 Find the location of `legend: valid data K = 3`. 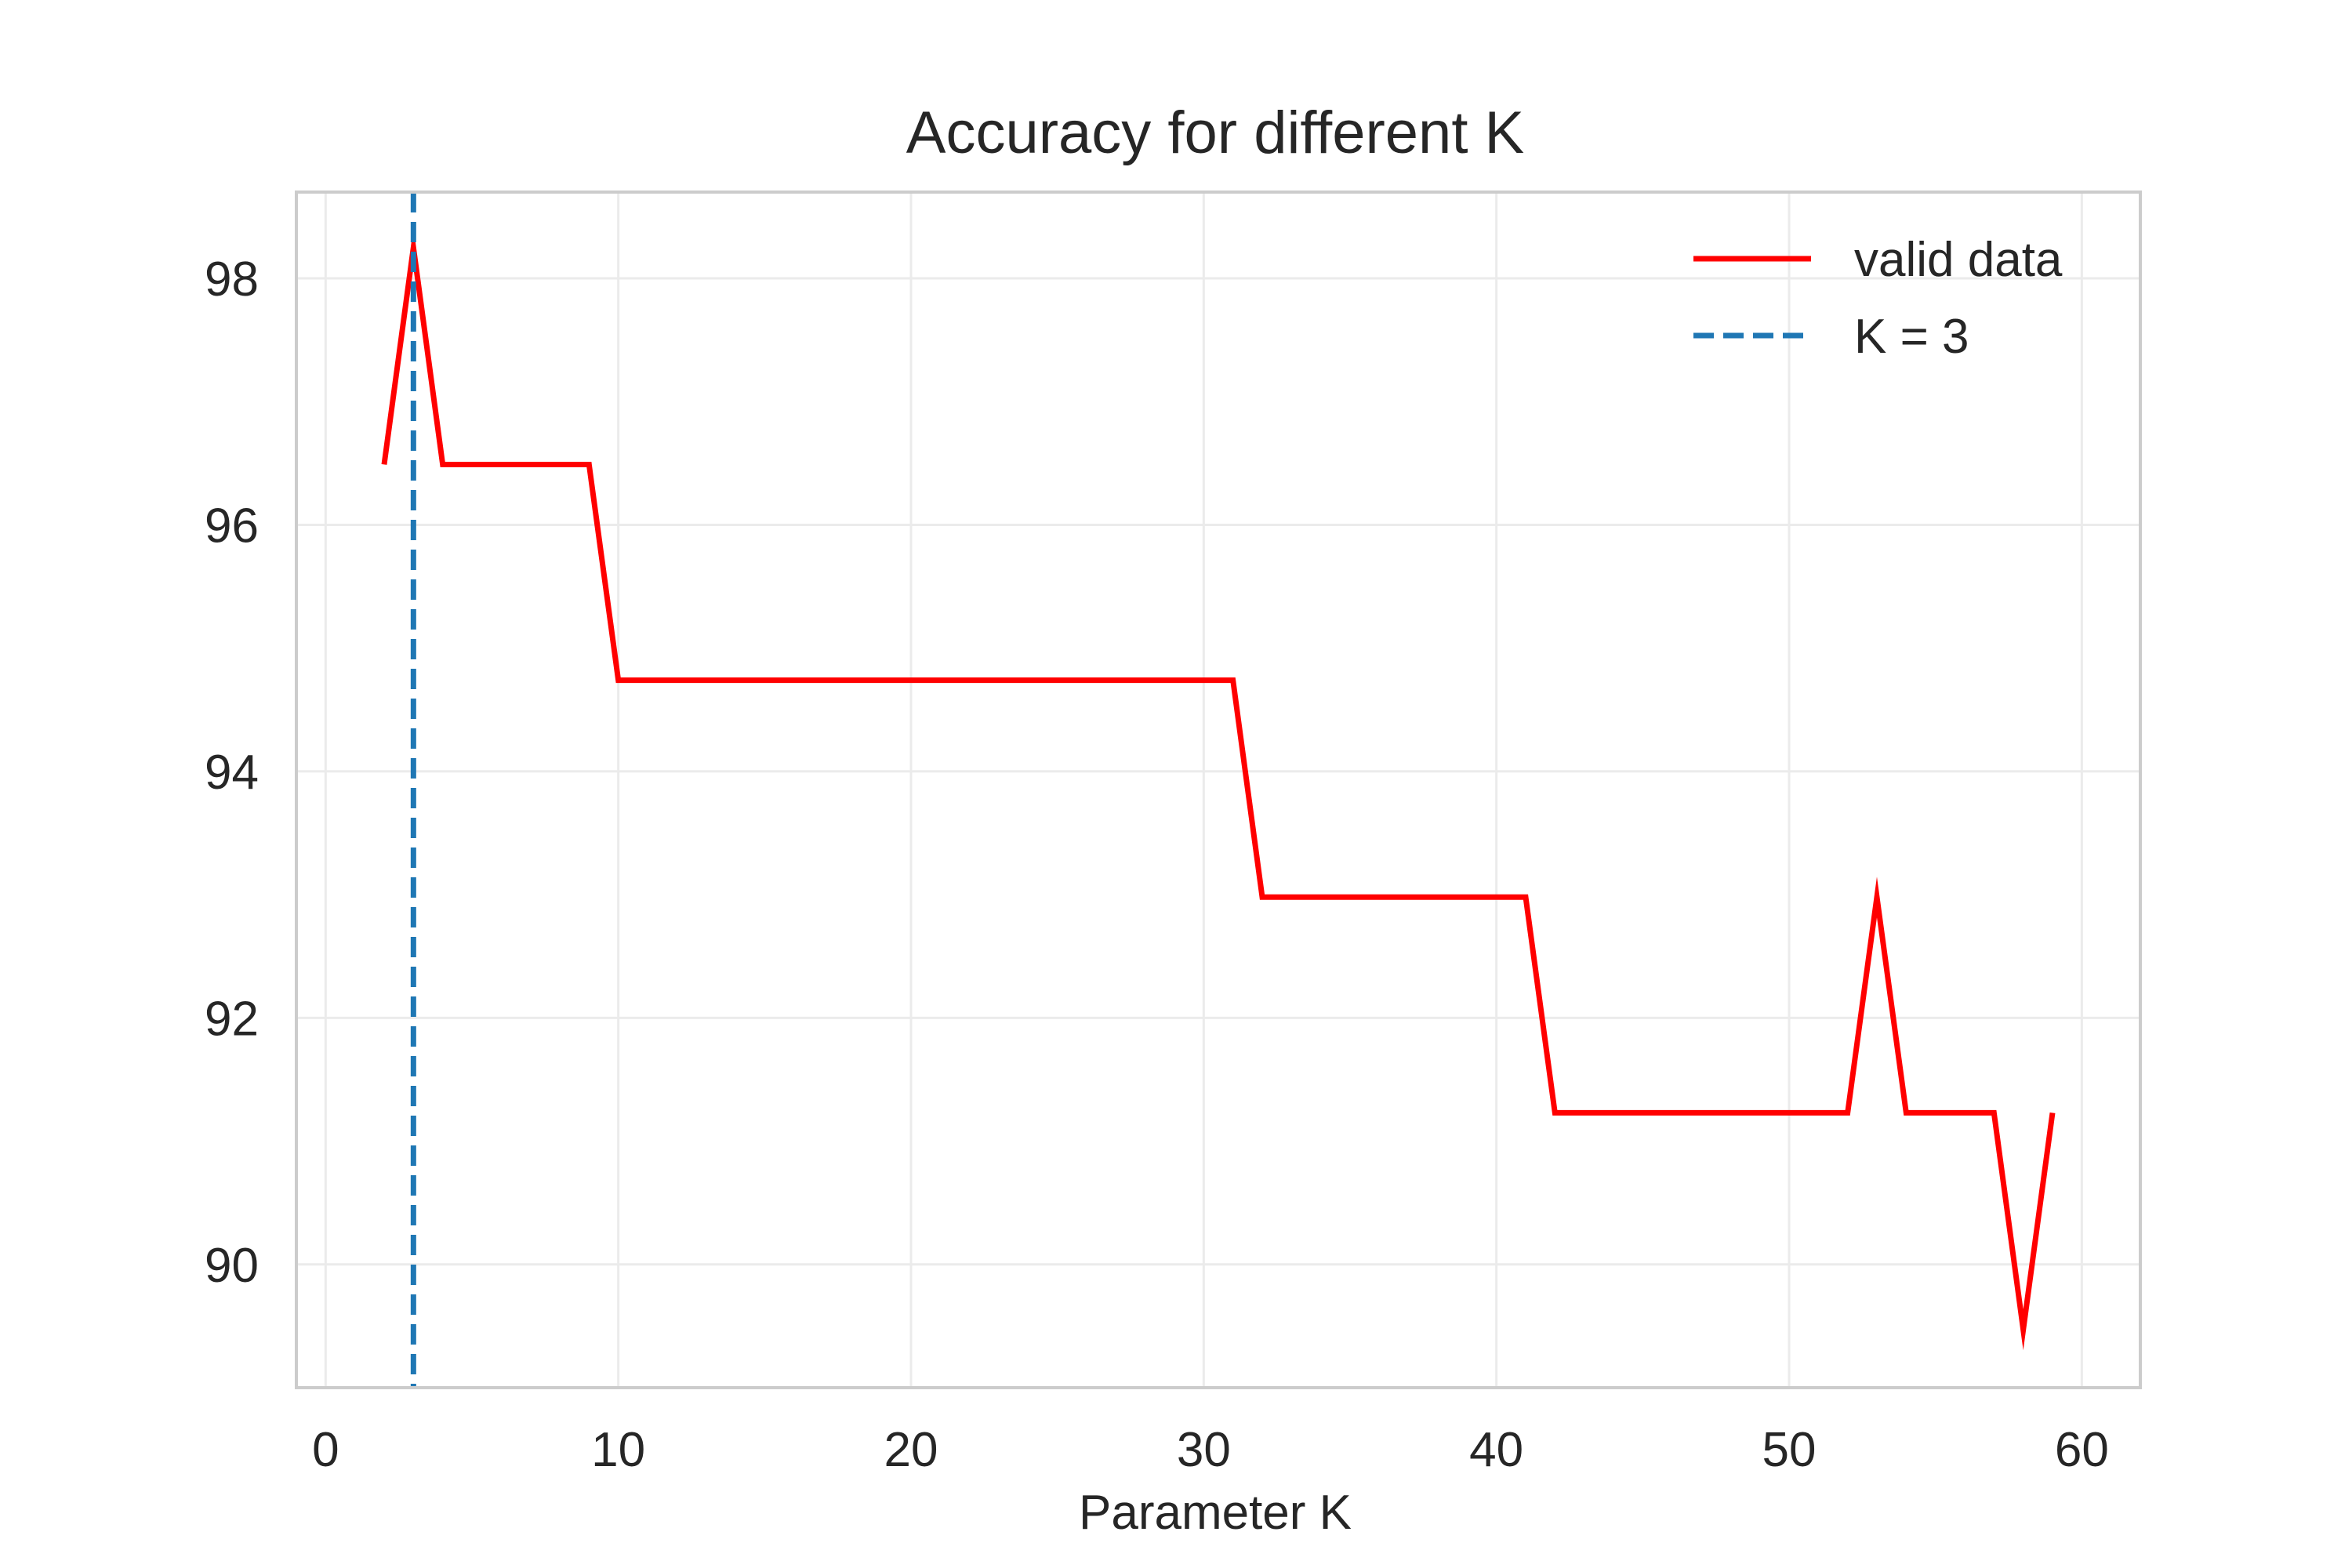

legend: valid data K = 3 is located at coordinates (1878, 298).